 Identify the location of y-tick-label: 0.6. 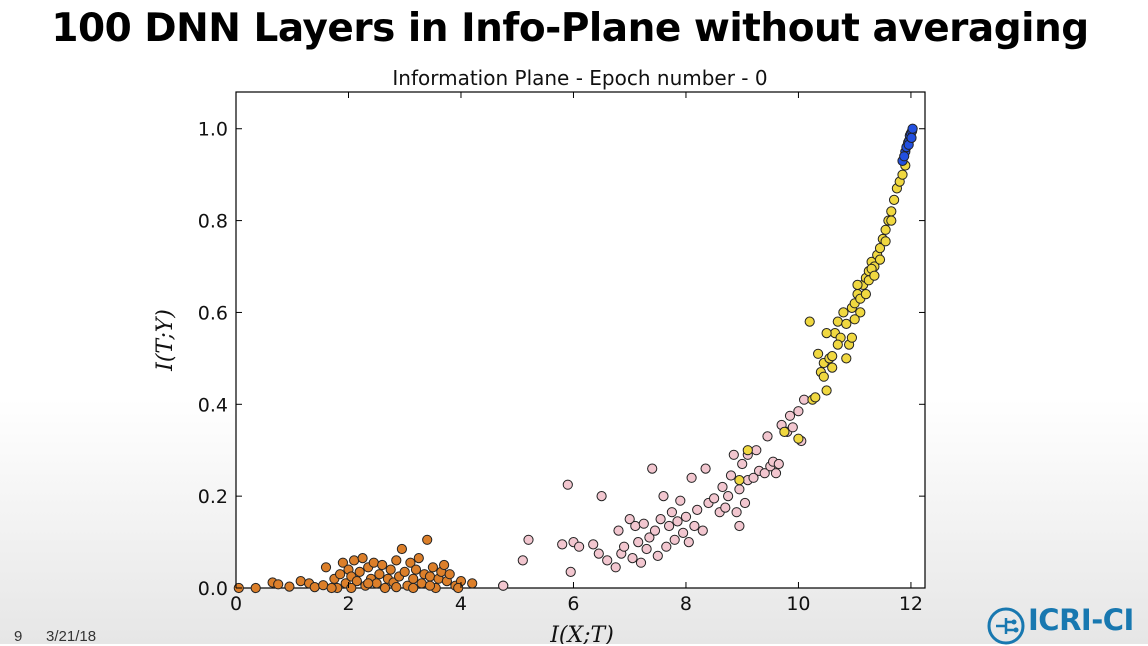
(213, 313).